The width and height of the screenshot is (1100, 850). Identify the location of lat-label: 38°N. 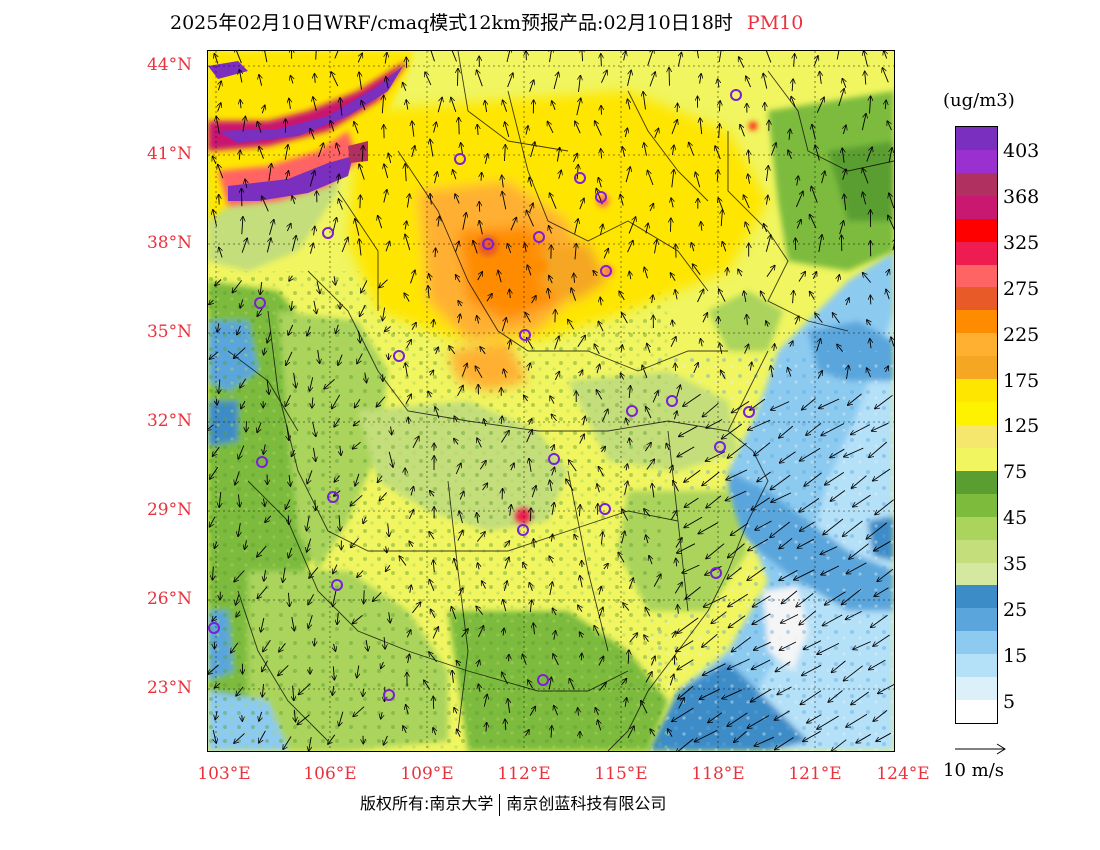
(169, 243).